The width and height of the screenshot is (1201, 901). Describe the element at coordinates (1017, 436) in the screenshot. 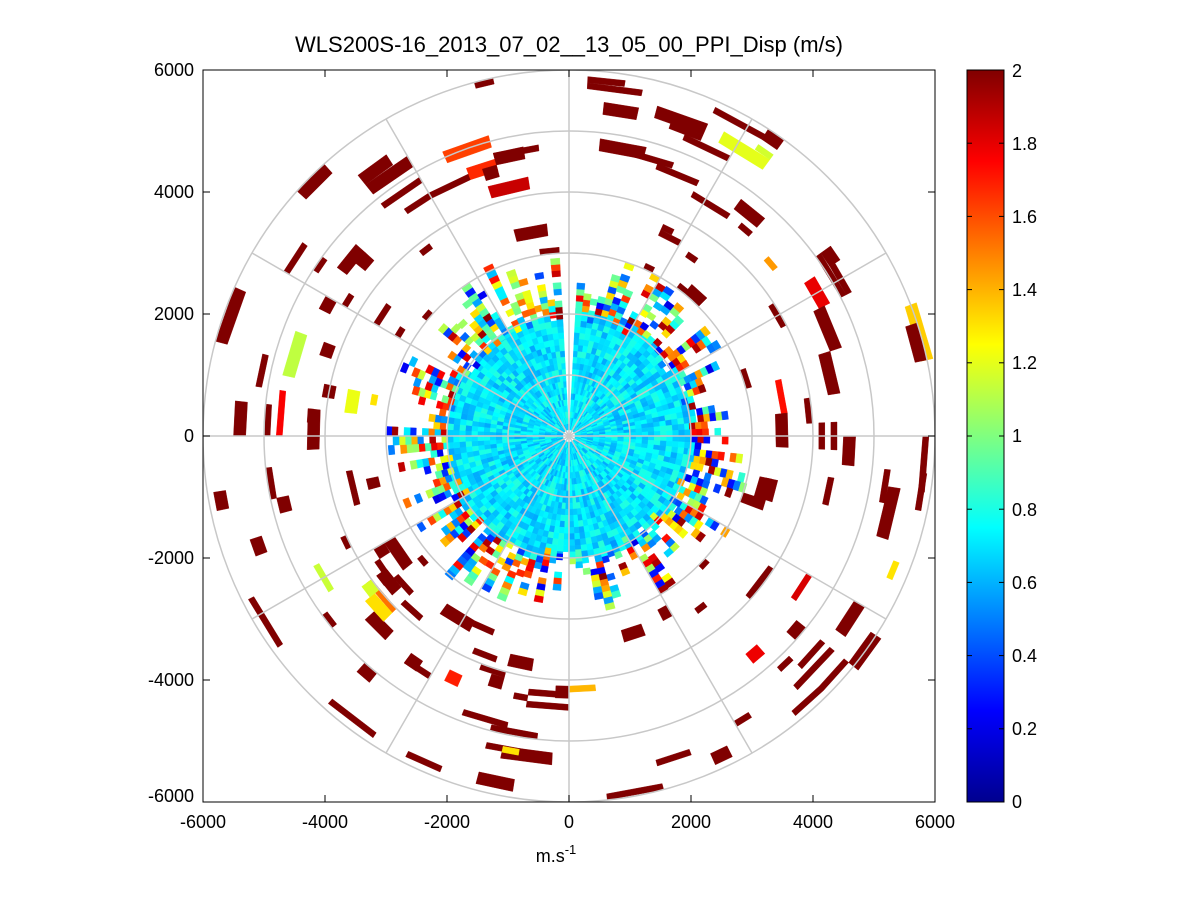

I see `colorbar-tick-label: 1` at that location.